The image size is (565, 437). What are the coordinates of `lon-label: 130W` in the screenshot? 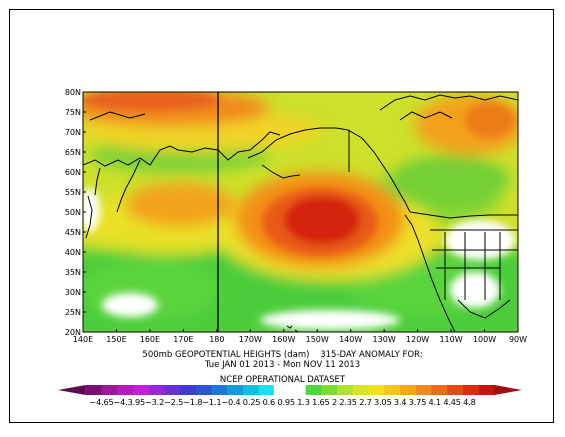 It's located at (384, 339).